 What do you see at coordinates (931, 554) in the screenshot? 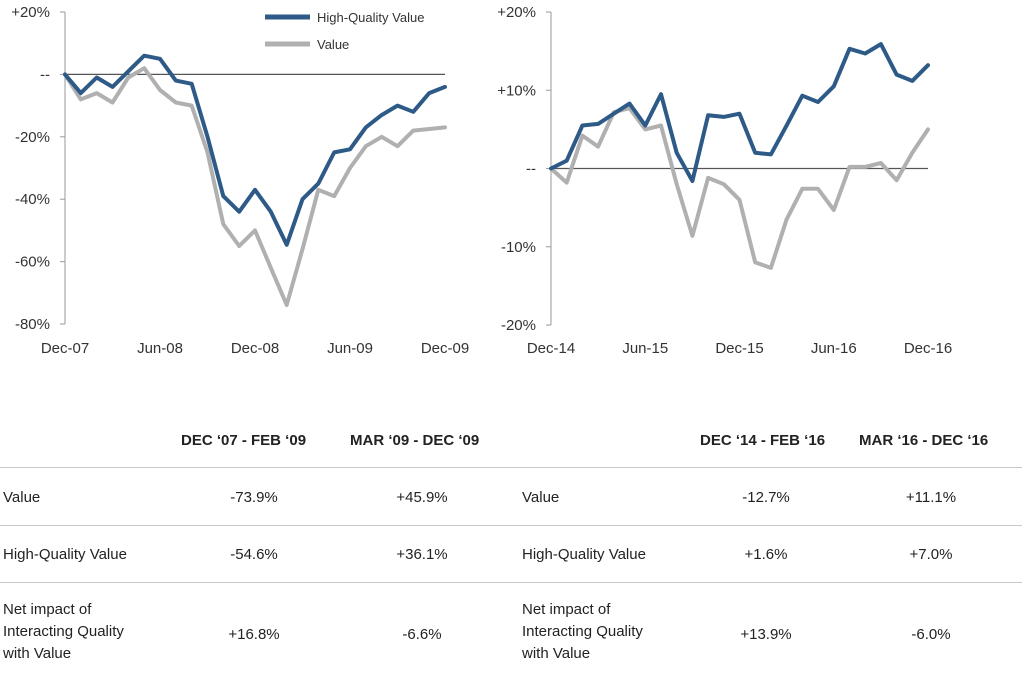
I see `row-value: +7.0%` at bounding box center [931, 554].